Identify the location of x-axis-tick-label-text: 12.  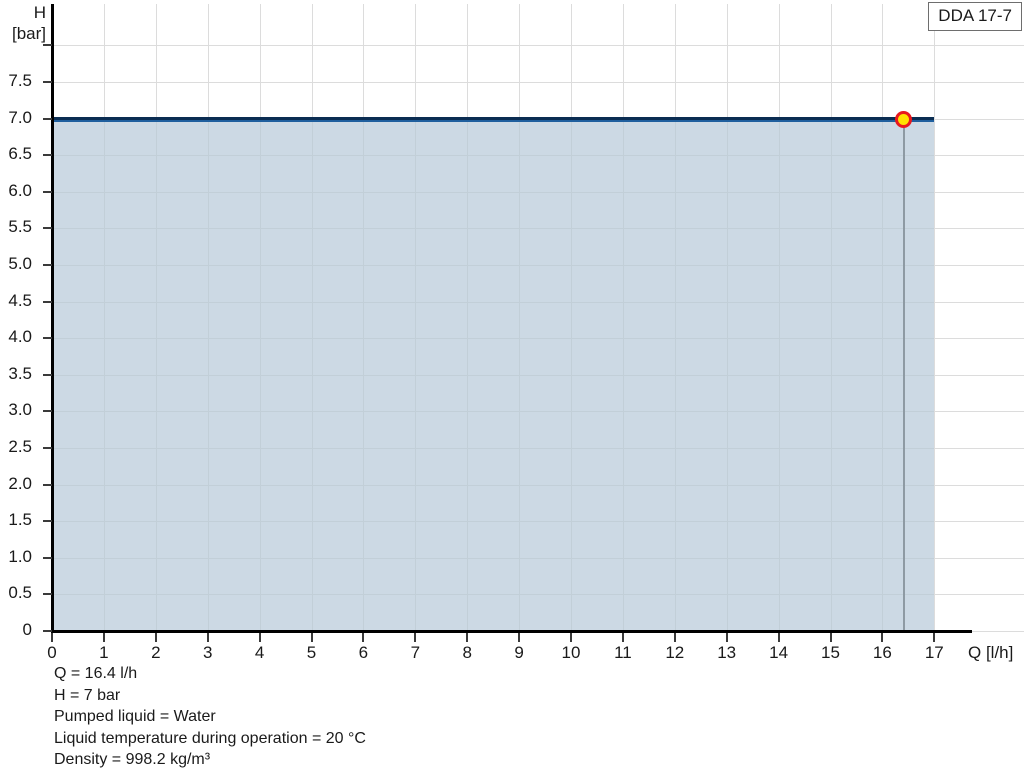
(675, 652).